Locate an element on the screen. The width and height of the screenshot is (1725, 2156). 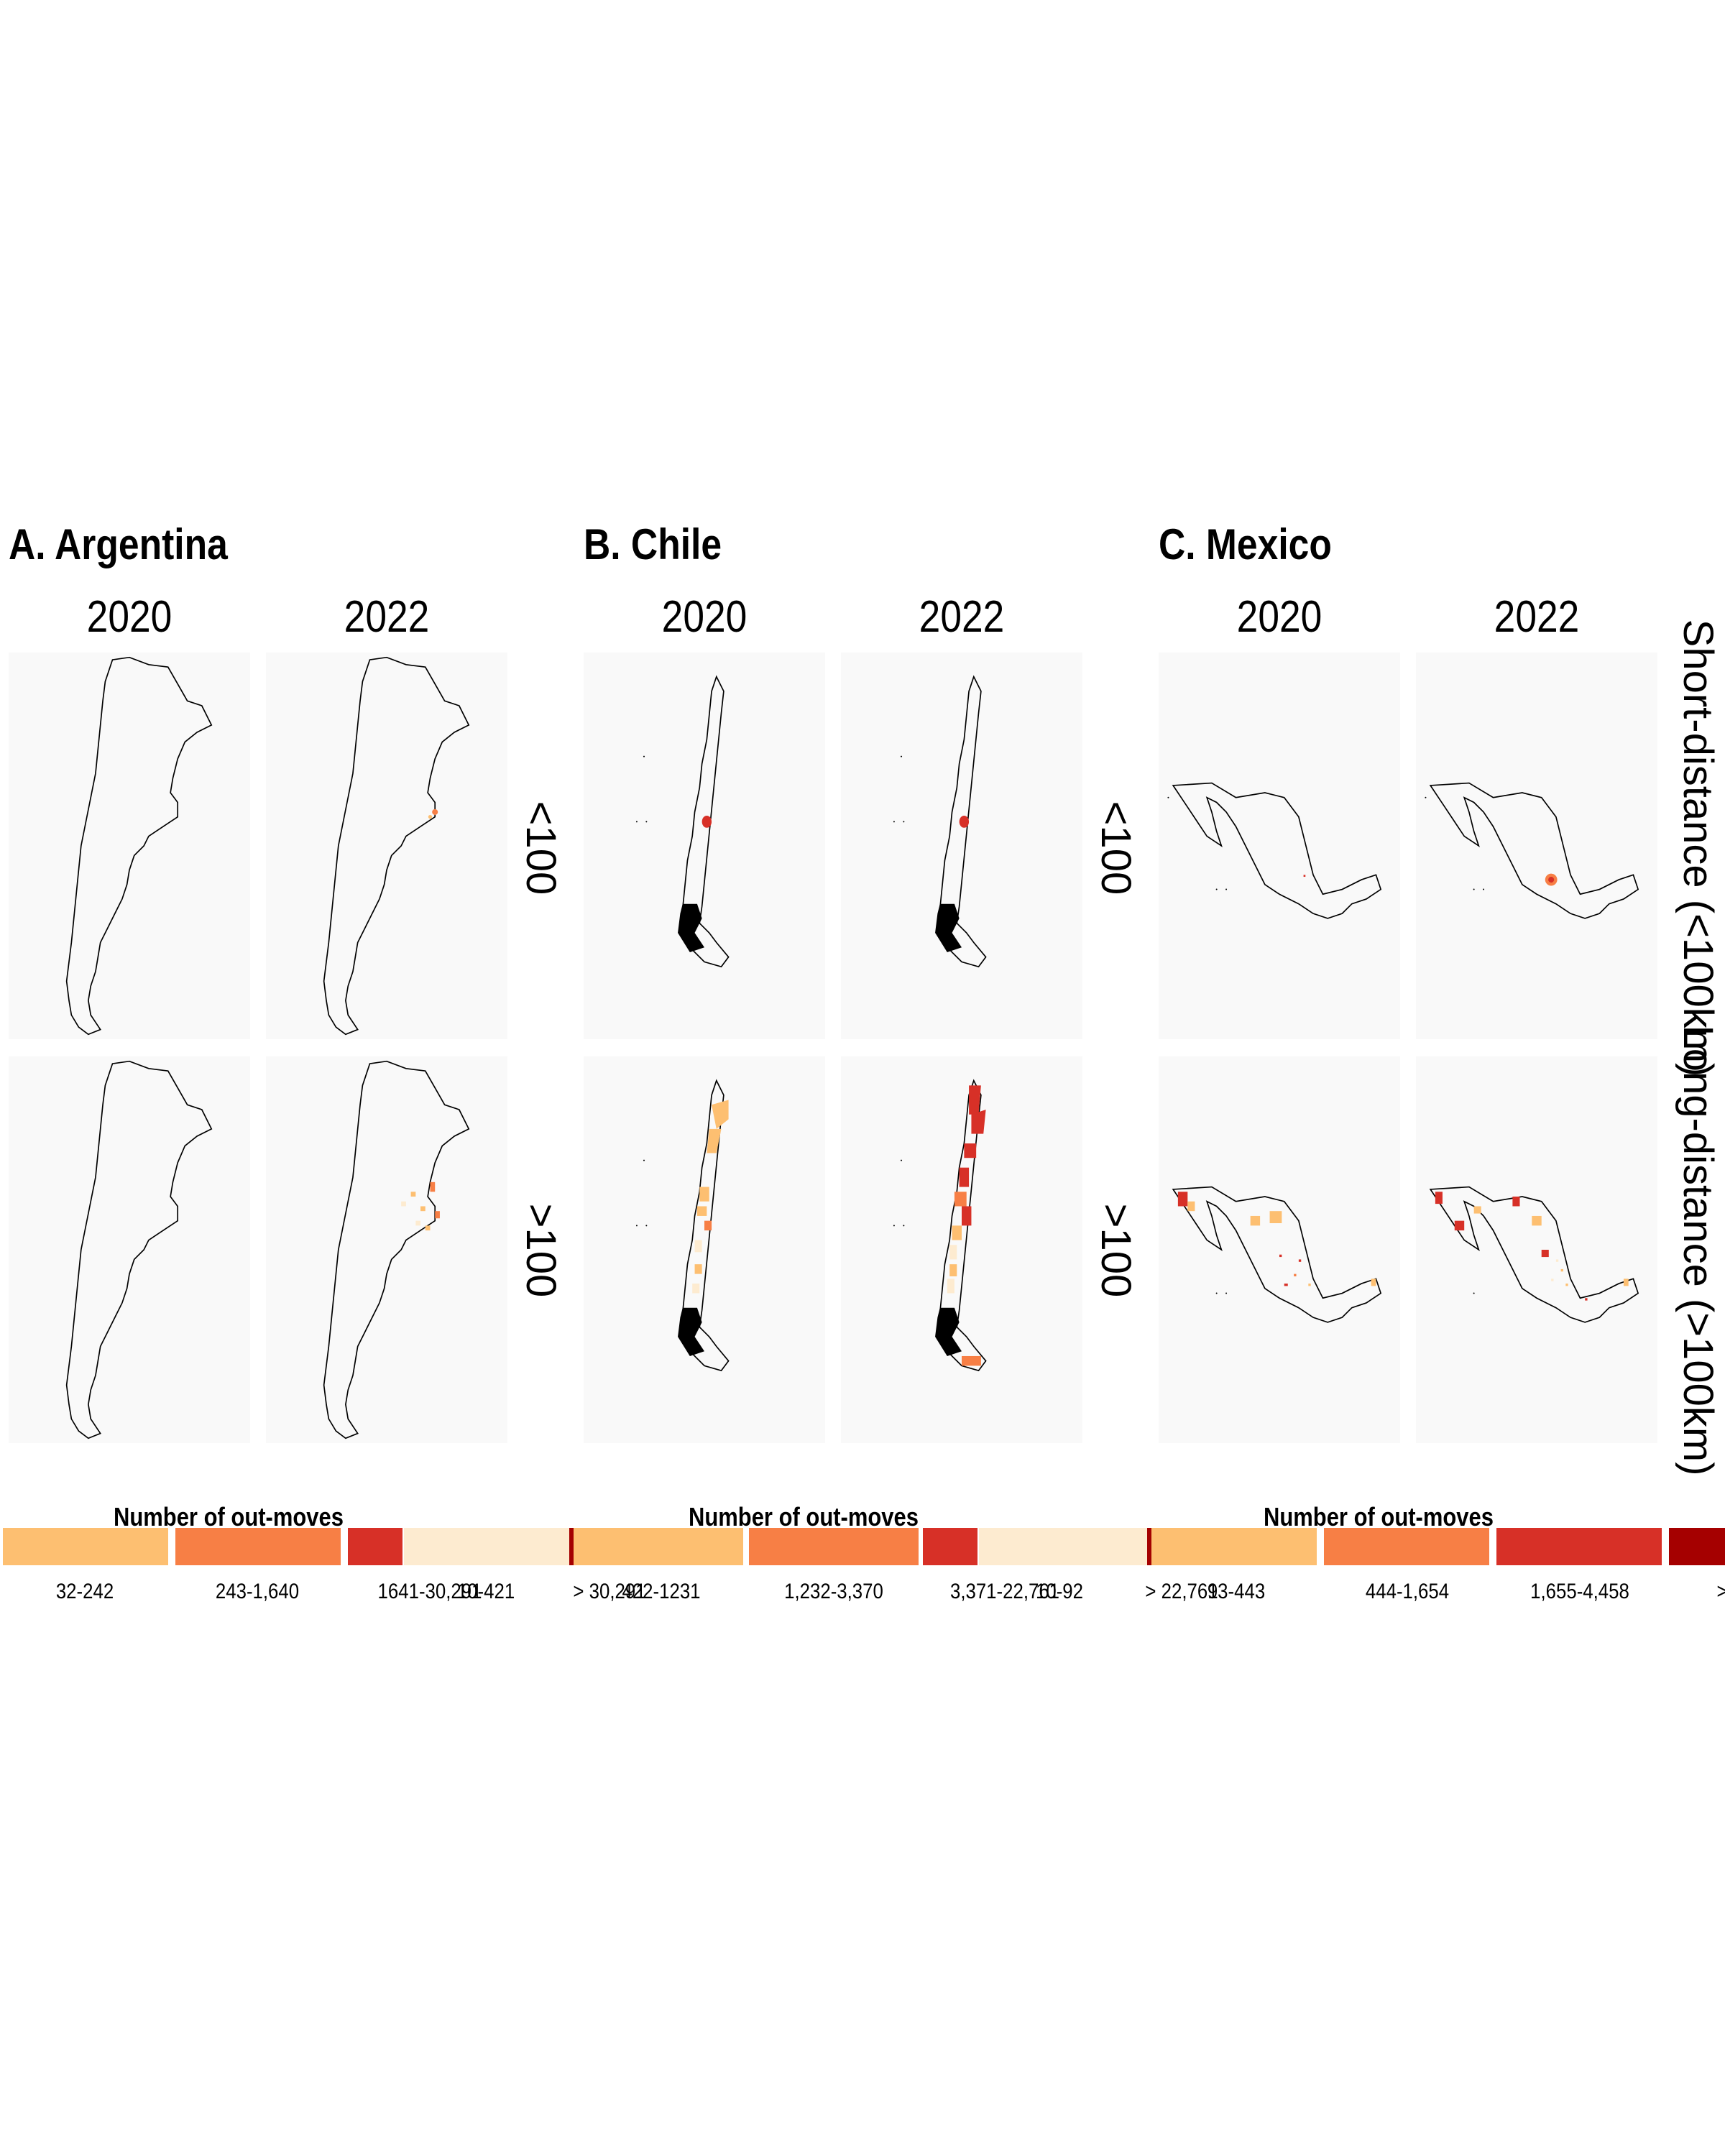
legend-label: > 30,291 is located at coordinates (609, 1592).